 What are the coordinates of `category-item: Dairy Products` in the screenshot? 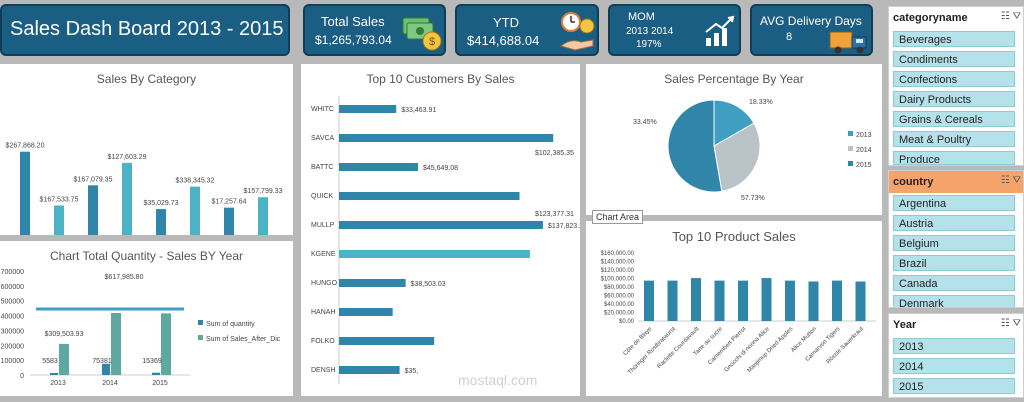 It's located at (954, 99).